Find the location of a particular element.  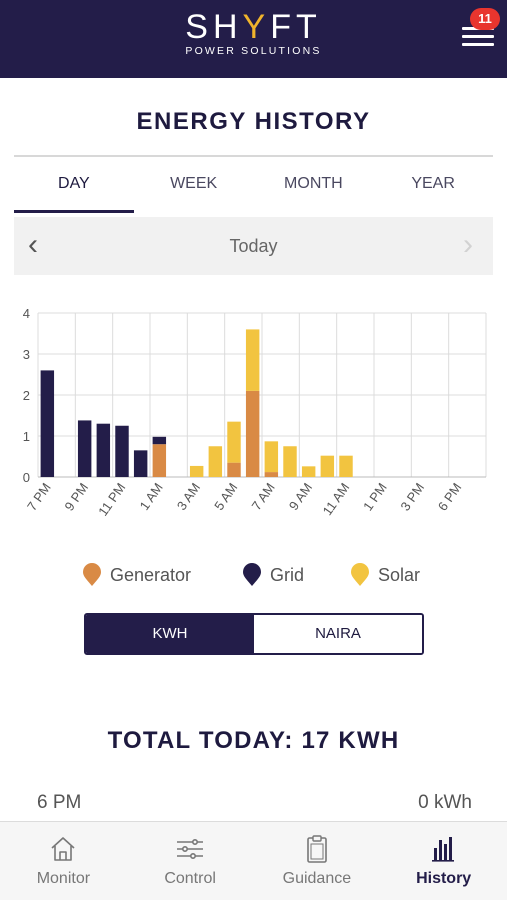

date-label: Today is located at coordinates (253, 246).